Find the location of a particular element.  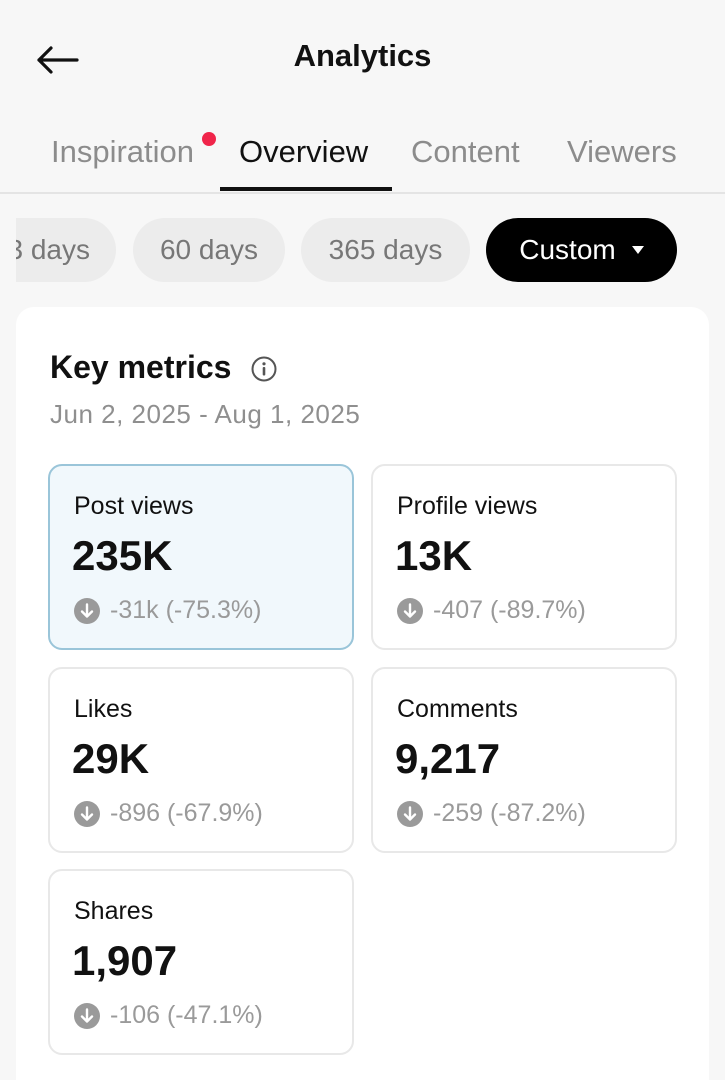

metric-value: 1,907 is located at coordinates (125, 960).